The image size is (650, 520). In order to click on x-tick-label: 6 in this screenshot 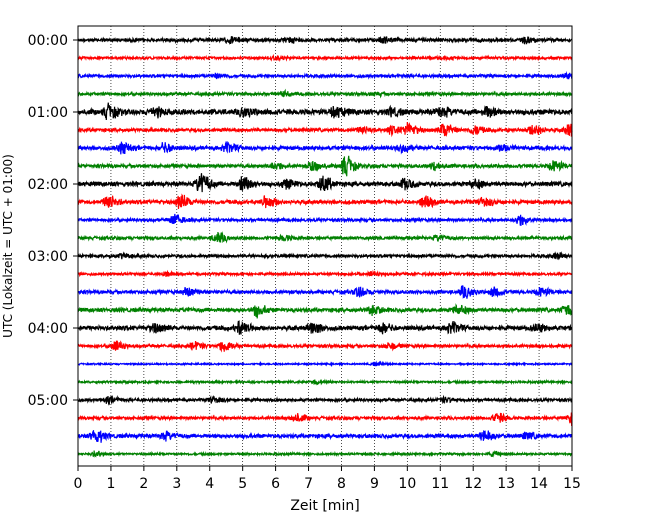, I will do `click(275, 484)`.